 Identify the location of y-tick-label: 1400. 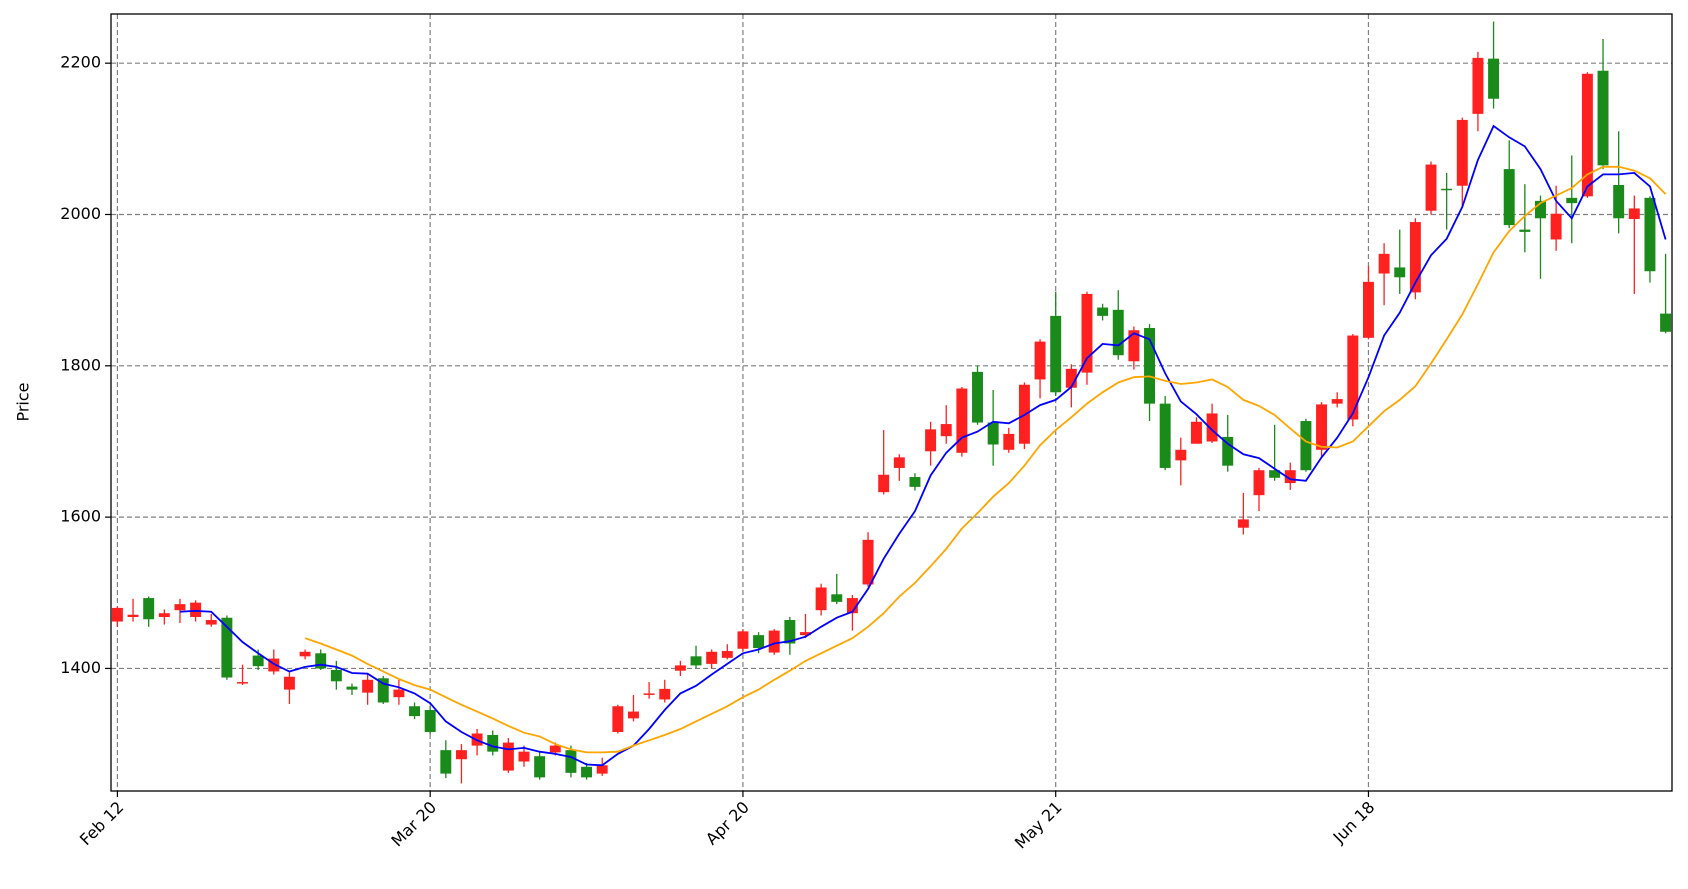
(80, 667).